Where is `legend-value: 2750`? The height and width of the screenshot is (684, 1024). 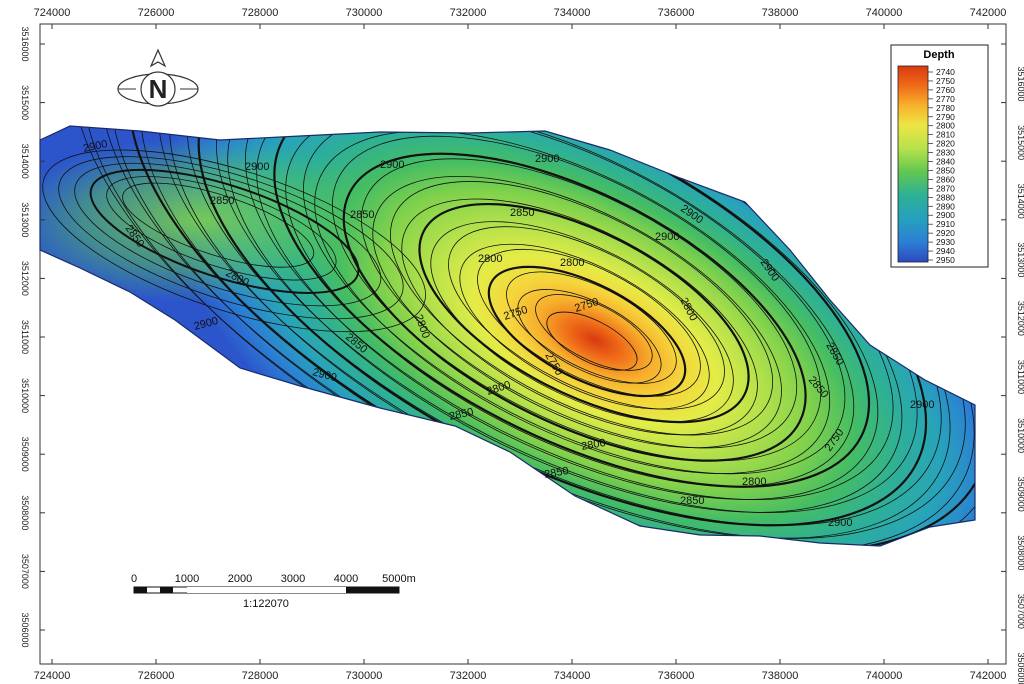 legend-value: 2750 is located at coordinates (945, 81).